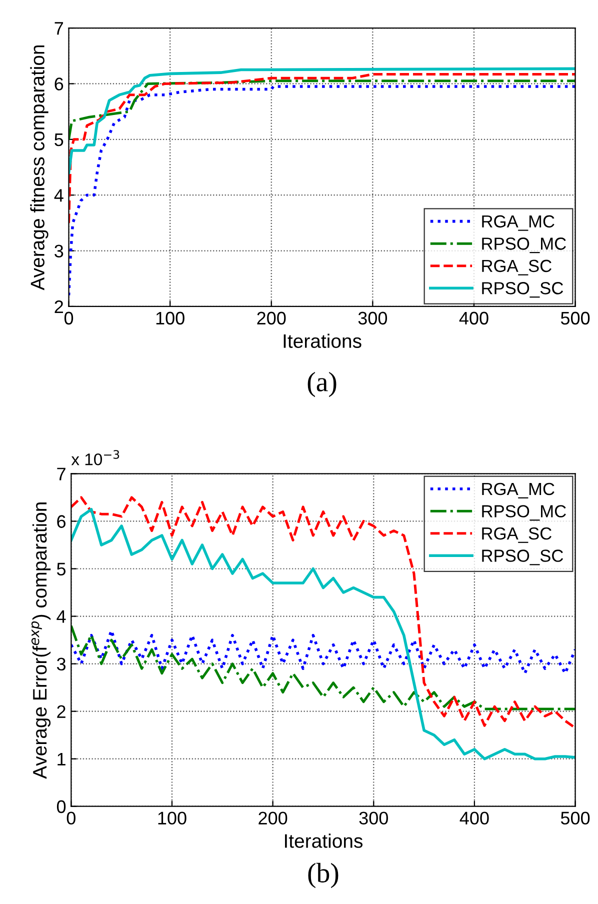  I want to click on text: (a), so click(322, 385).